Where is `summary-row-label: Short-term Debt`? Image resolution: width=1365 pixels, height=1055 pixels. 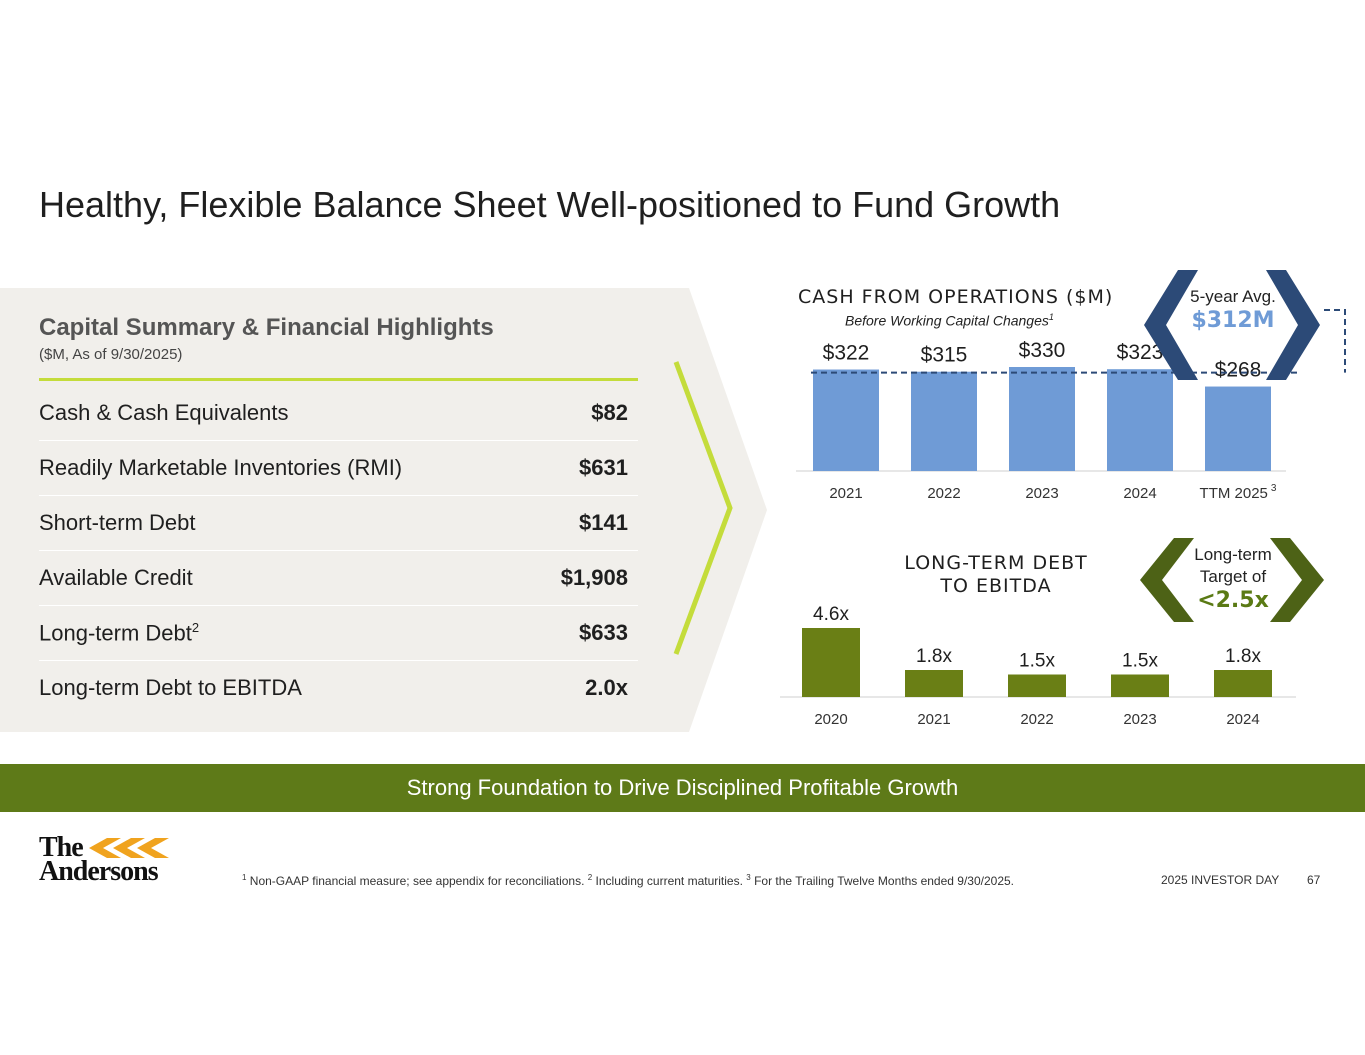 summary-row-label: Short-term Debt is located at coordinates (117, 522).